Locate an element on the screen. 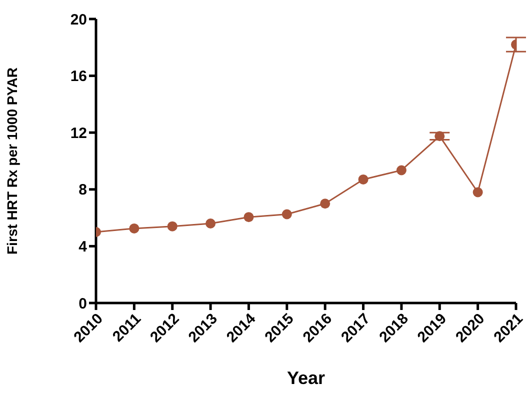  y-axis-title: First HRT Rx per 1000 PYAR is located at coordinates (12, 161).